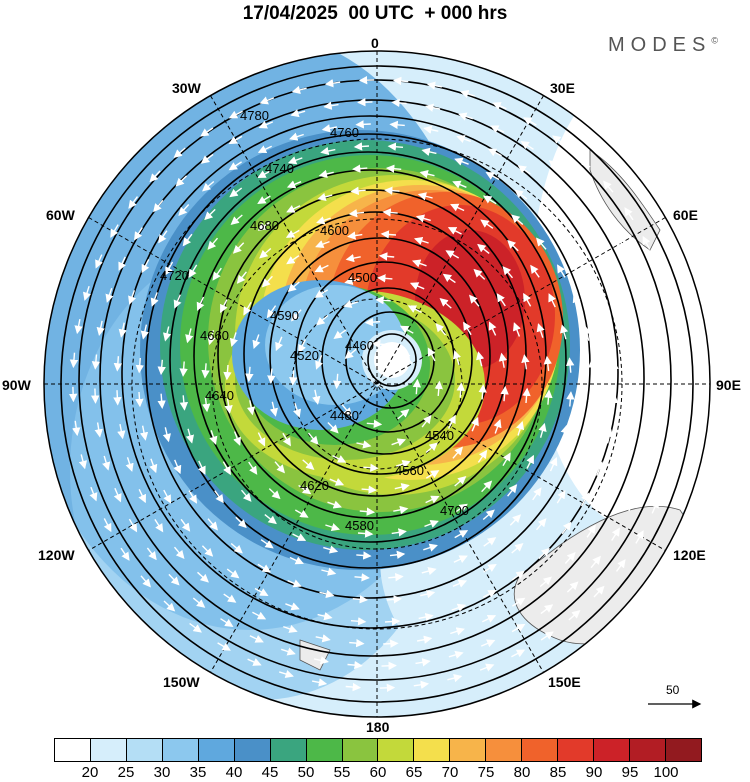  Describe the element at coordinates (673, 690) in the screenshot. I see `reference-vector-label: 50` at that location.